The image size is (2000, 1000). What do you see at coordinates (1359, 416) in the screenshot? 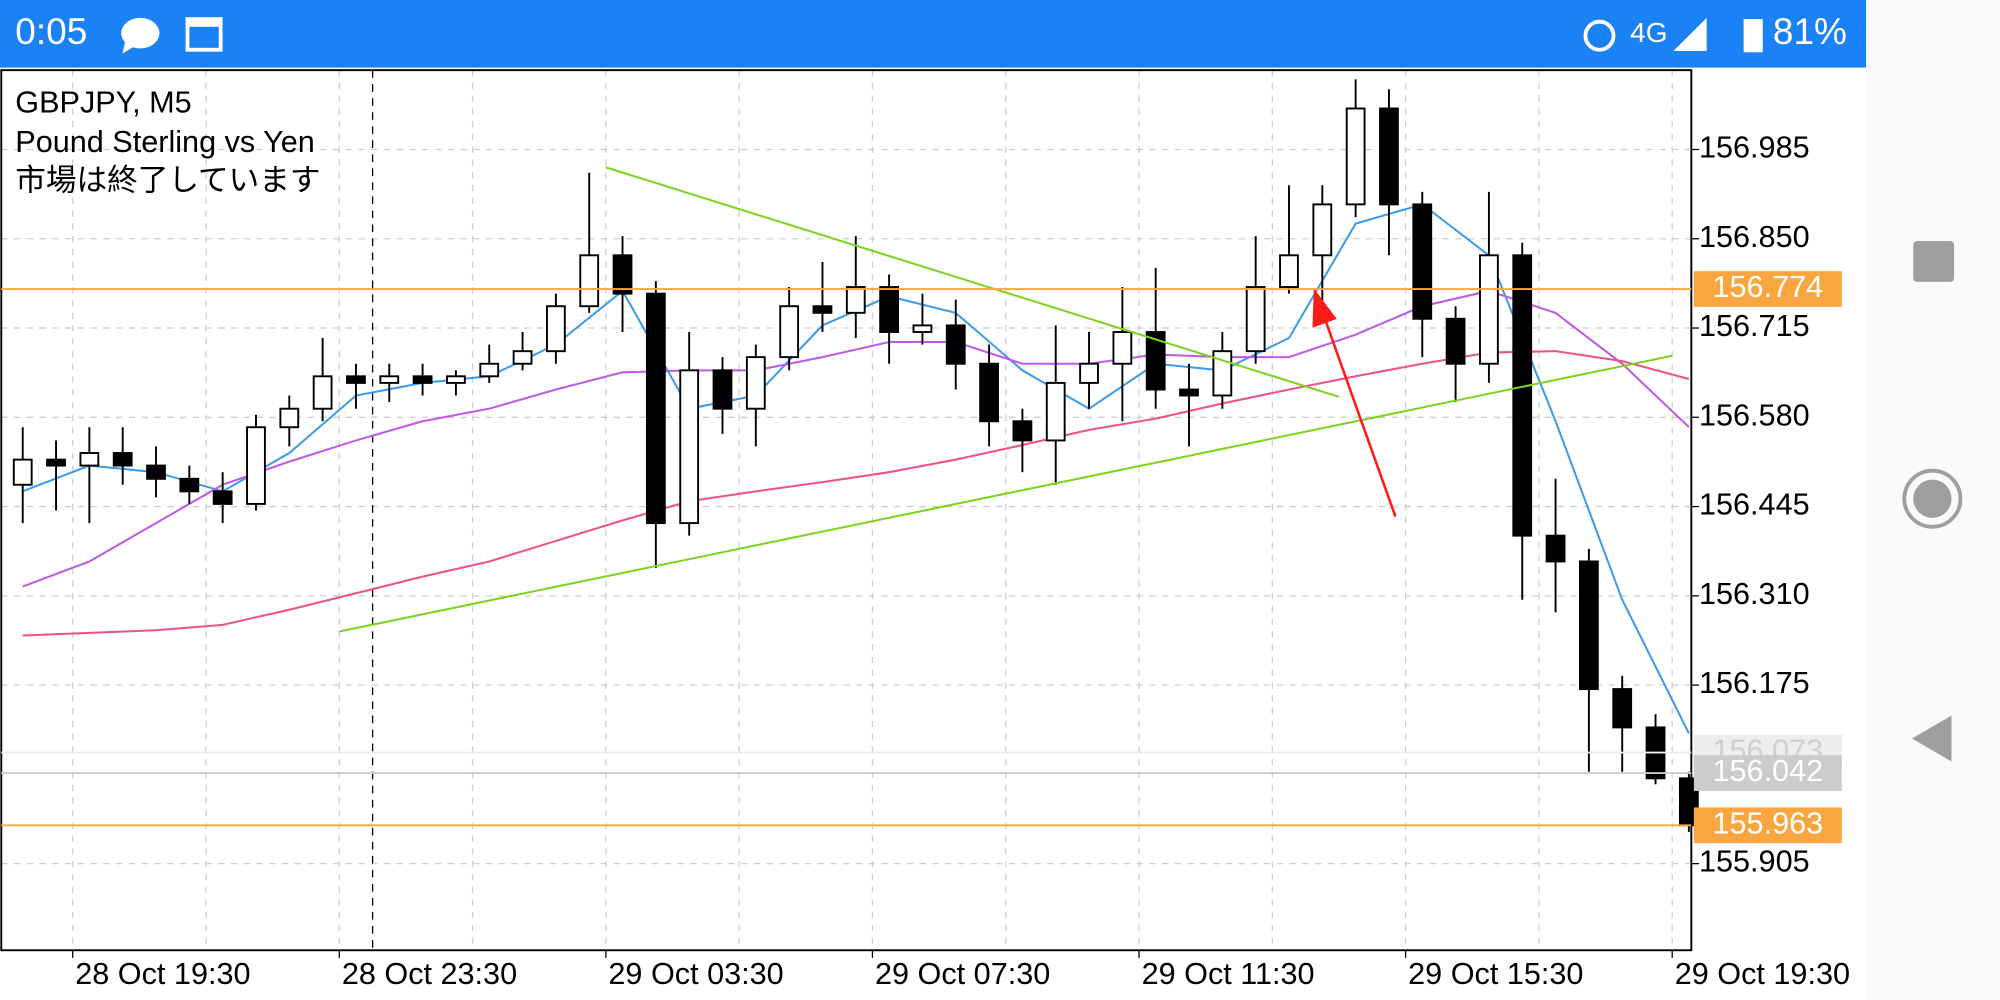
I see `arrow-shaft` at bounding box center [1359, 416].